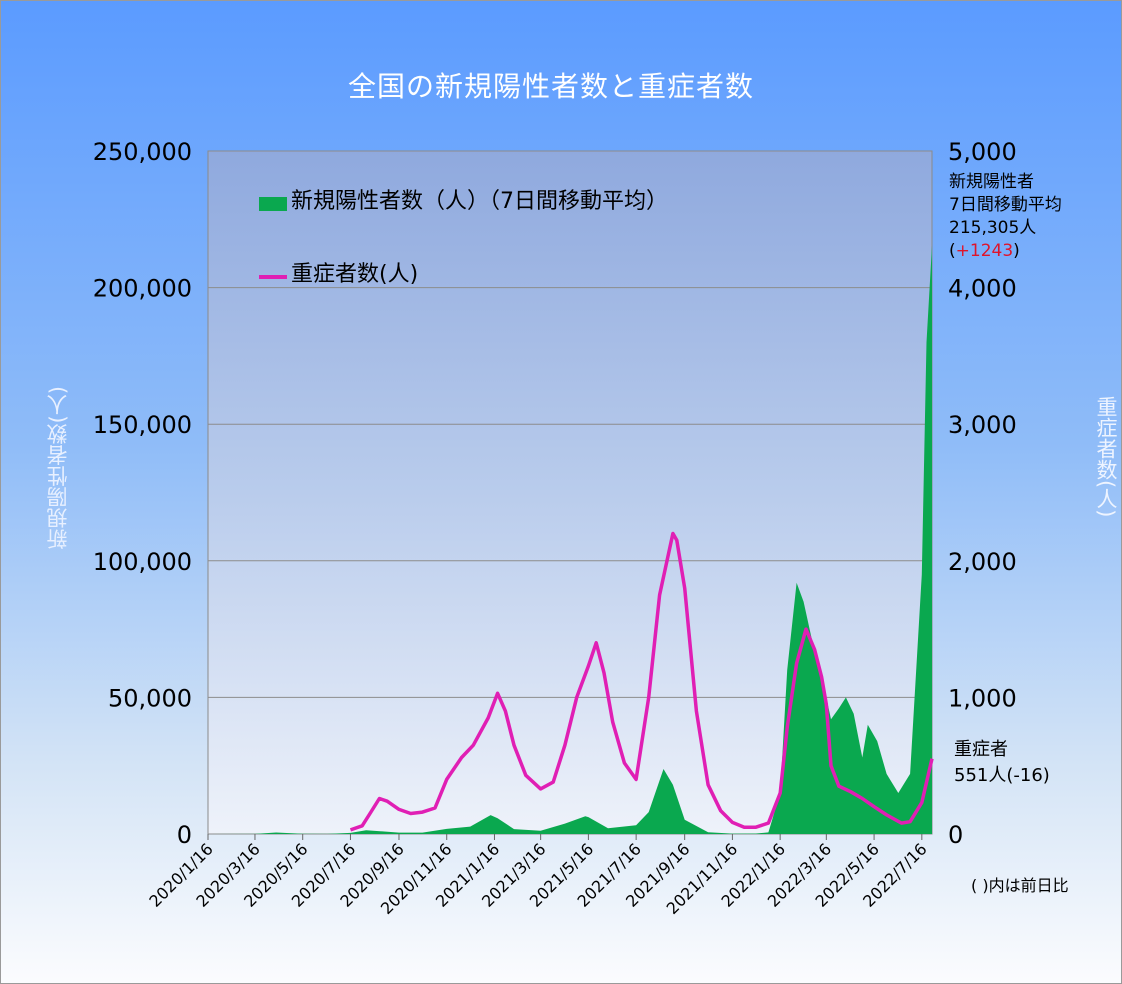  What do you see at coordinates (1106, 457) in the screenshot?
I see `y-axis-right-label: 重症者数(人)` at bounding box center [1106, 457].